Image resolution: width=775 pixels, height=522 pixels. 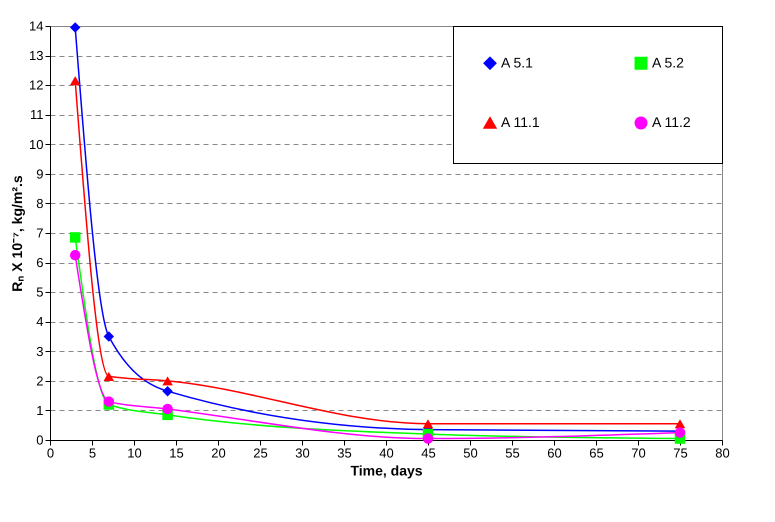 What do you see at coordinates (671, 122) in the screenshot?
I see `legend-label: A 11.2` at bounding box center [671, 122].